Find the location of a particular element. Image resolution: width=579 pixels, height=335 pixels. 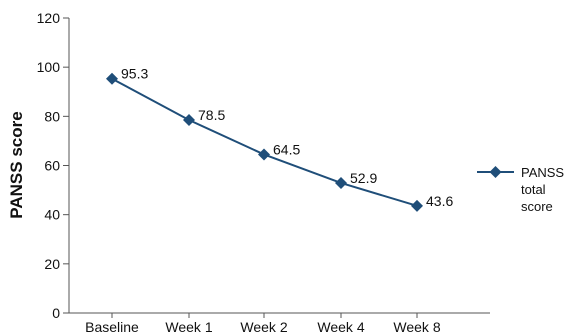

data-label: 52.9 is located at coordinates (363, 178).